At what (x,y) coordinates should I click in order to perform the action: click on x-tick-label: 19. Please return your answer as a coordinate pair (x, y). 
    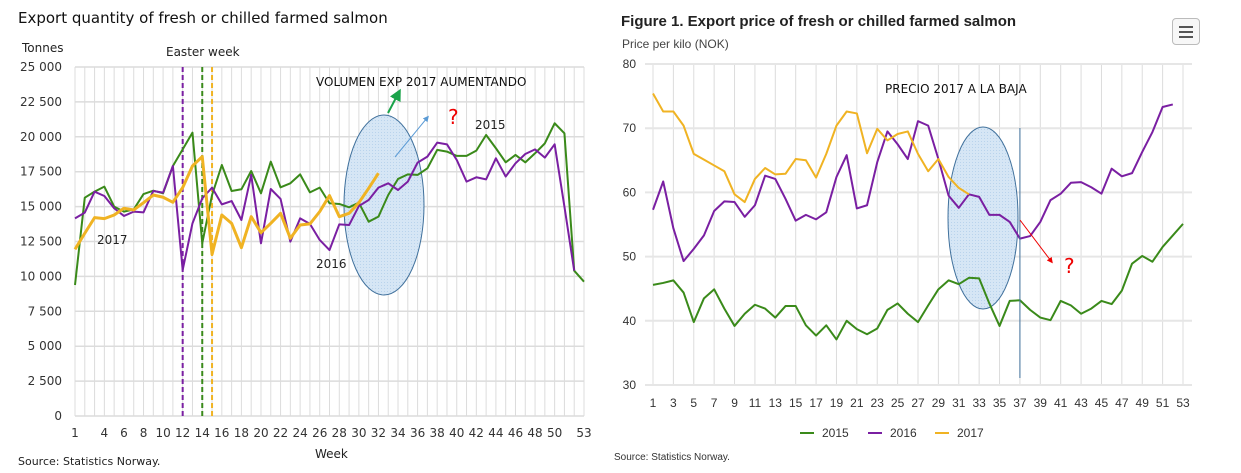
    Looking at the image, I should click on (837, 403).